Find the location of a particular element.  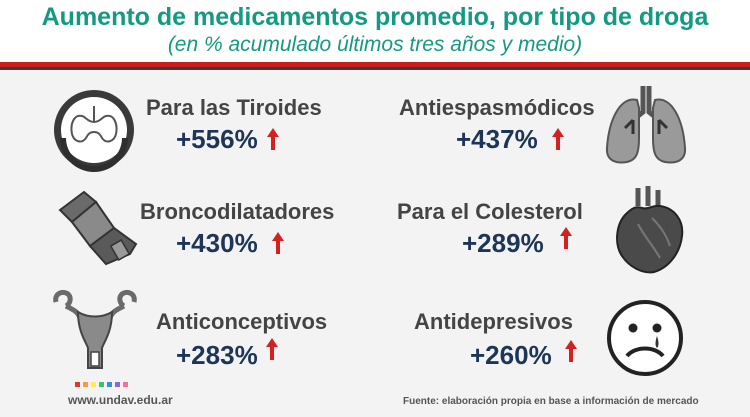

inhaler-icon is located at coordinates (98, 228).